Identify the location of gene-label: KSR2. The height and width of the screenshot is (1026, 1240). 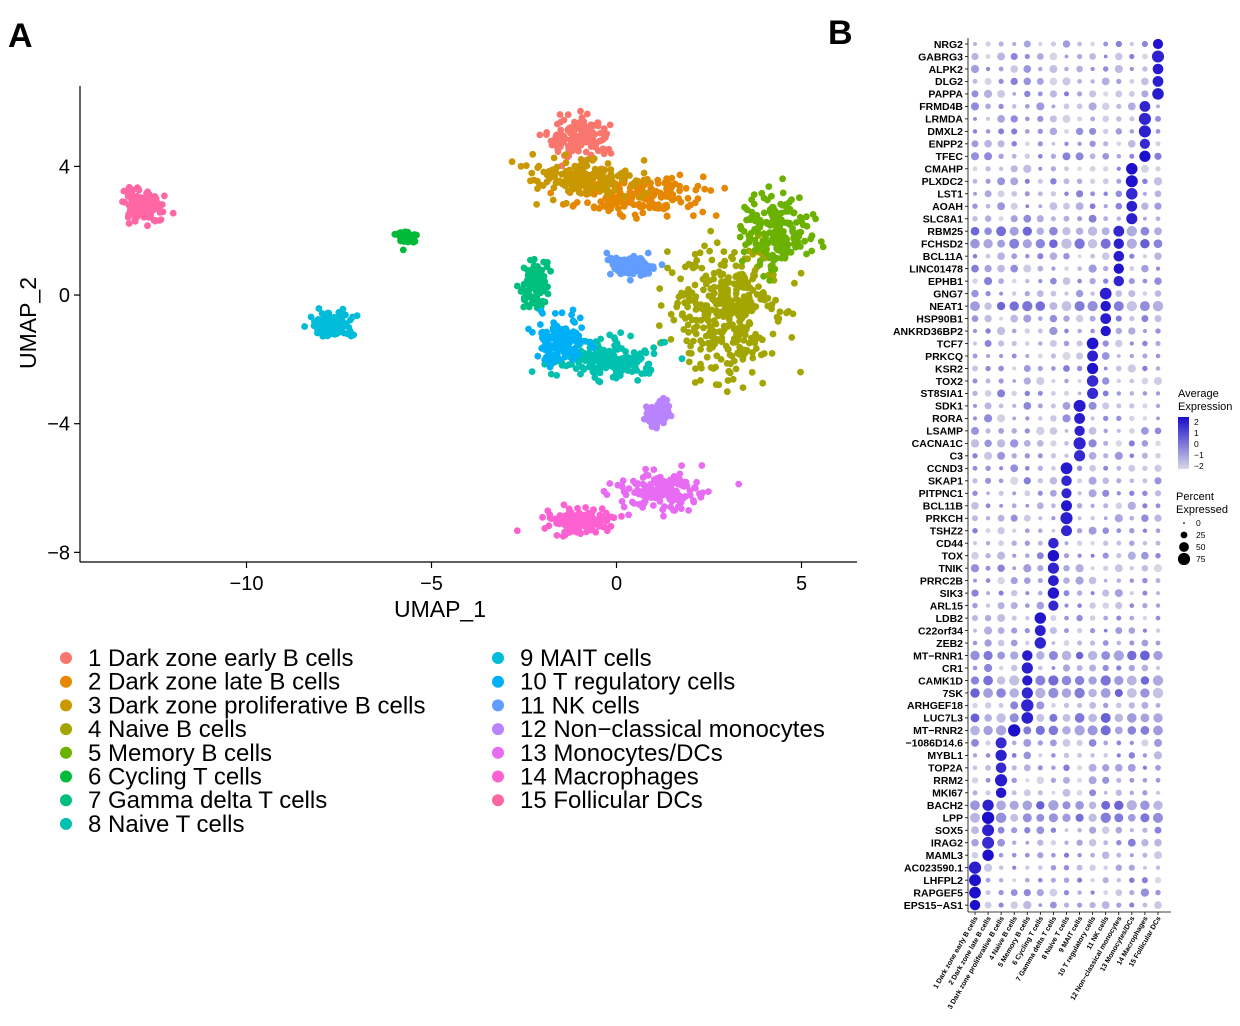
(949, 369).